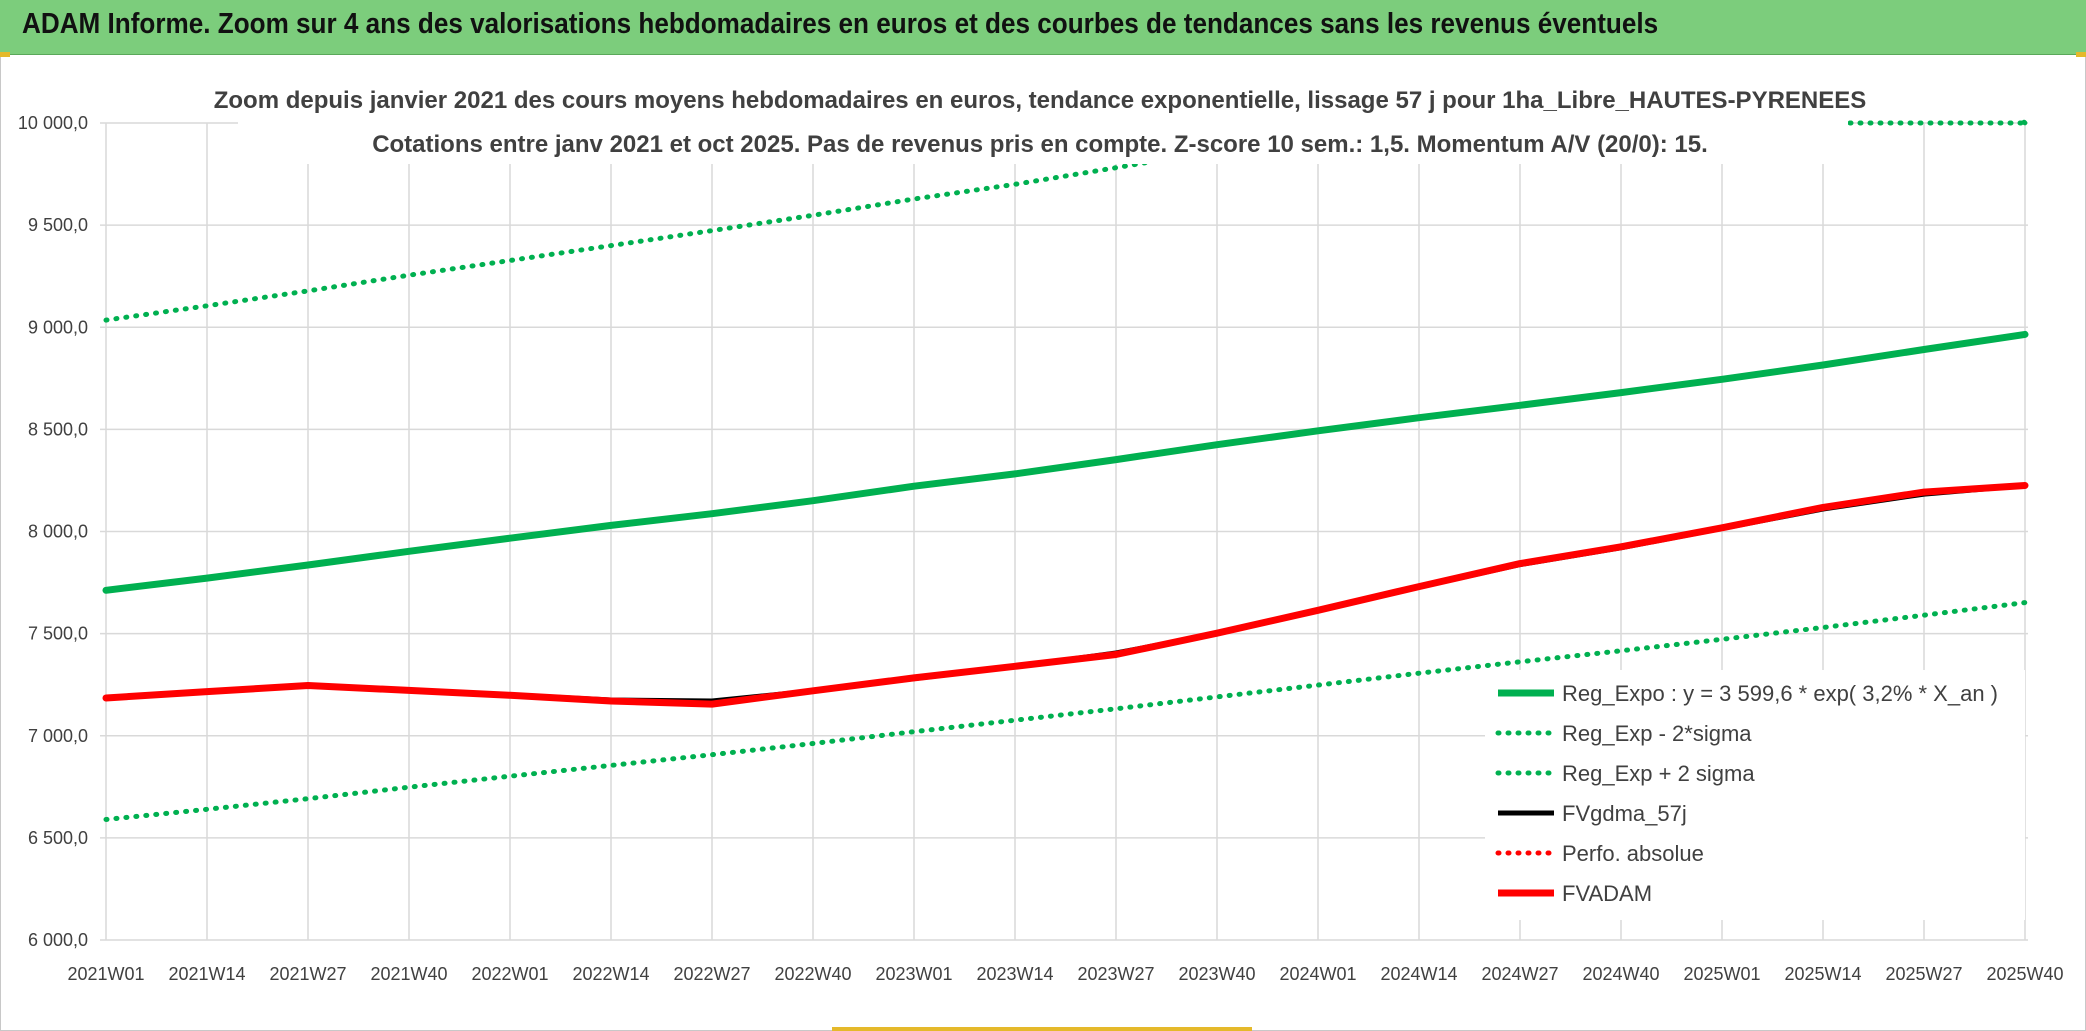 Image resolution: width=2086 pixels, height=1031 pixels. Describe the element at coordinates (1043, 119) in the screenshot. I see `title-background` at that location.